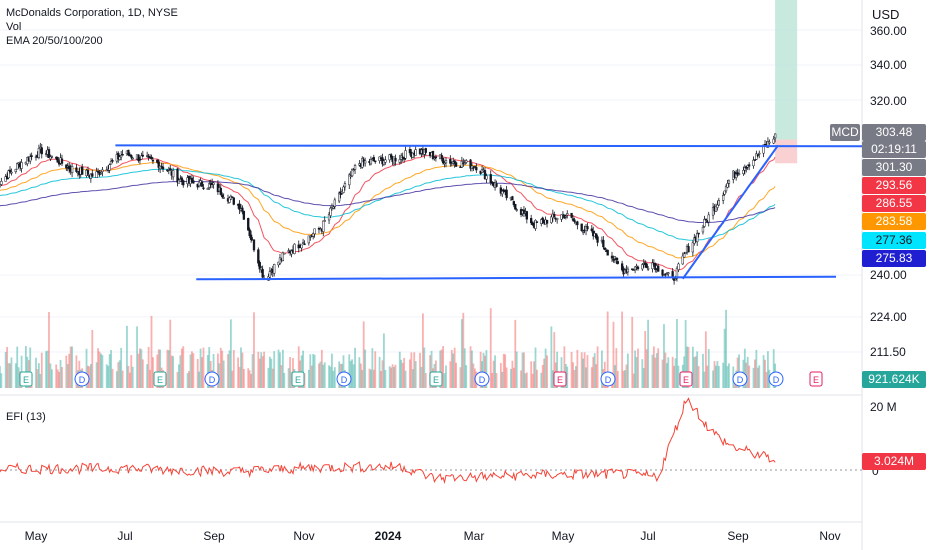 Image resolution: width=932 pixels, height=550 pixels. Describe the element at coordinates (388, 536) in the screenshot. I see `time-axis-label: 2024` at that location.